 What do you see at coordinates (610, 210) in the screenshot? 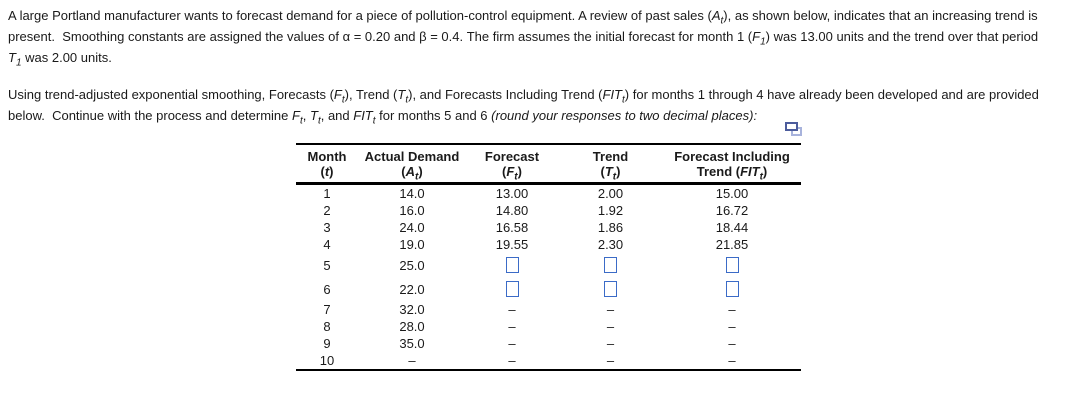
I see `table-cell: 1.92` at bounding box center [610, 210].